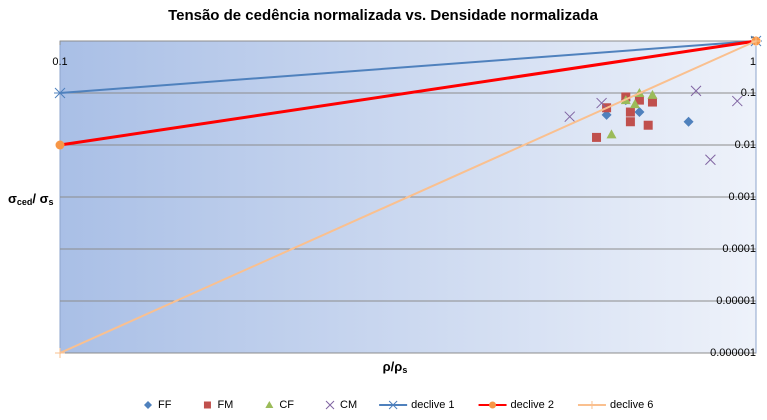  I want to click on series-line, so click(408, 67).